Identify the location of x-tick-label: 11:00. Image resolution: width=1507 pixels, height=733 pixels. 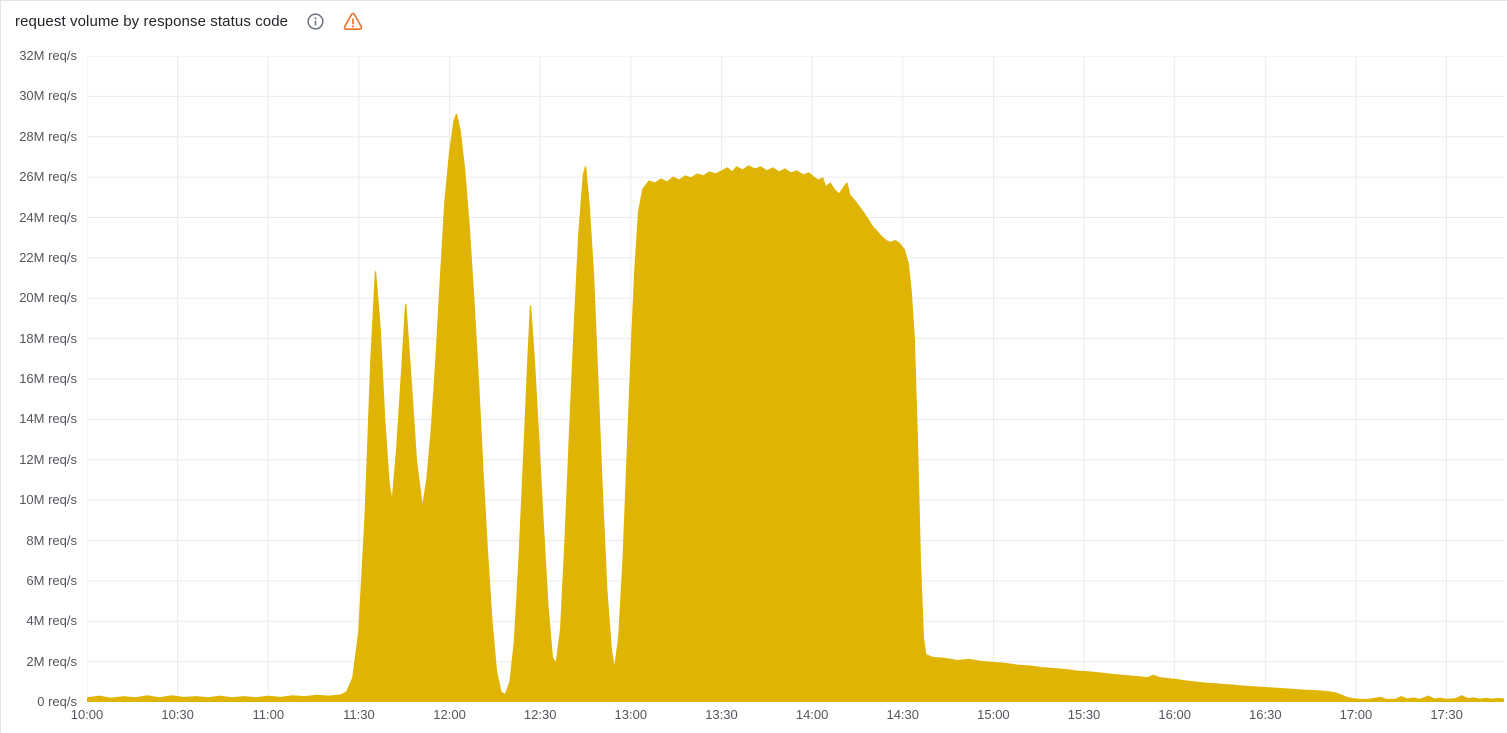
(268, 714).